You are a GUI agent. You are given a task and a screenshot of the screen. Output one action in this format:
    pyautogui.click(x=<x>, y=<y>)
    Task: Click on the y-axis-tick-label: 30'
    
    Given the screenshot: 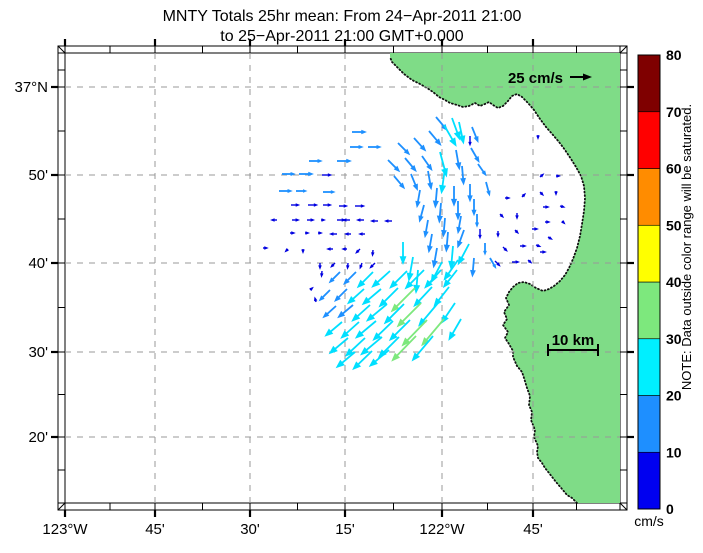 What is the action you would take?
    pyautogui.click(x=38, y=352)
    